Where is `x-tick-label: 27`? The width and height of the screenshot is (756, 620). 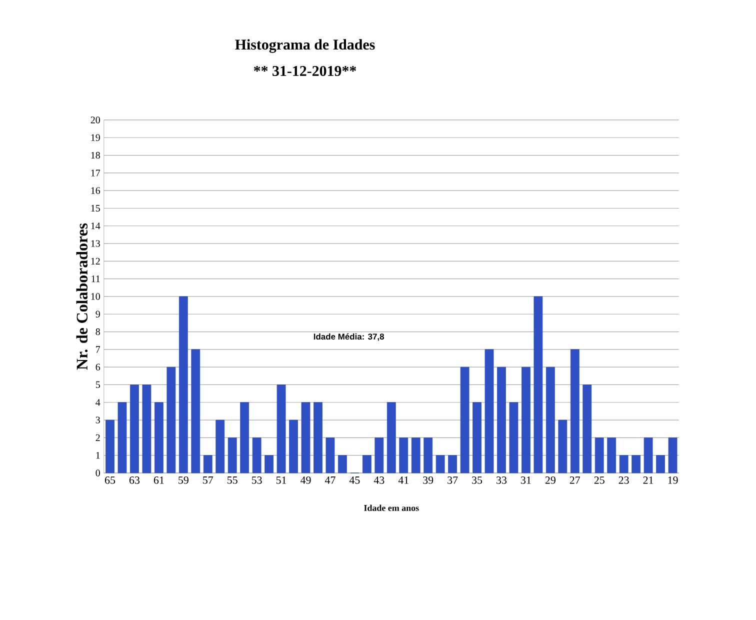 x-tick-label: 27 is located at coordinates (575, 480).